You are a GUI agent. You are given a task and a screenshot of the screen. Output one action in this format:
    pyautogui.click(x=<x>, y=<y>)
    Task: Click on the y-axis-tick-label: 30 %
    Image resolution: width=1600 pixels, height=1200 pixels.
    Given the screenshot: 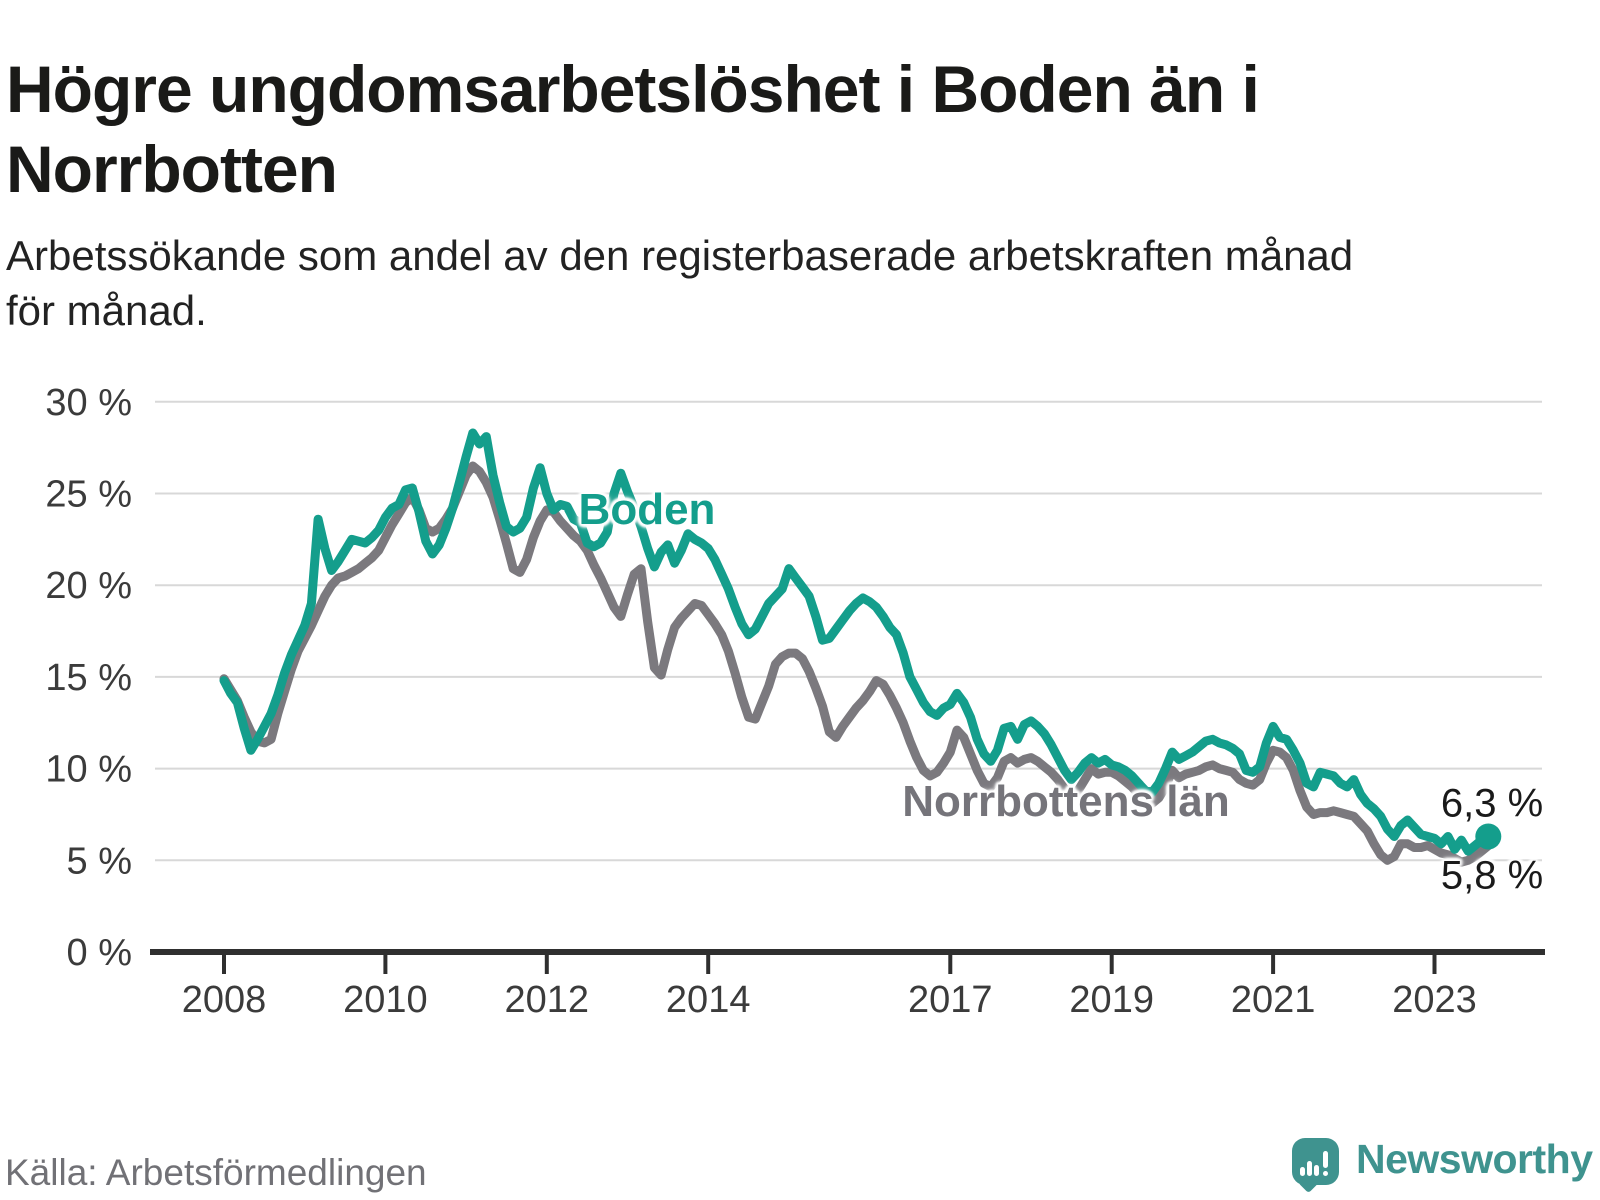 What is the action you would take?
    pyautogui.click(x=88, y=403)
    